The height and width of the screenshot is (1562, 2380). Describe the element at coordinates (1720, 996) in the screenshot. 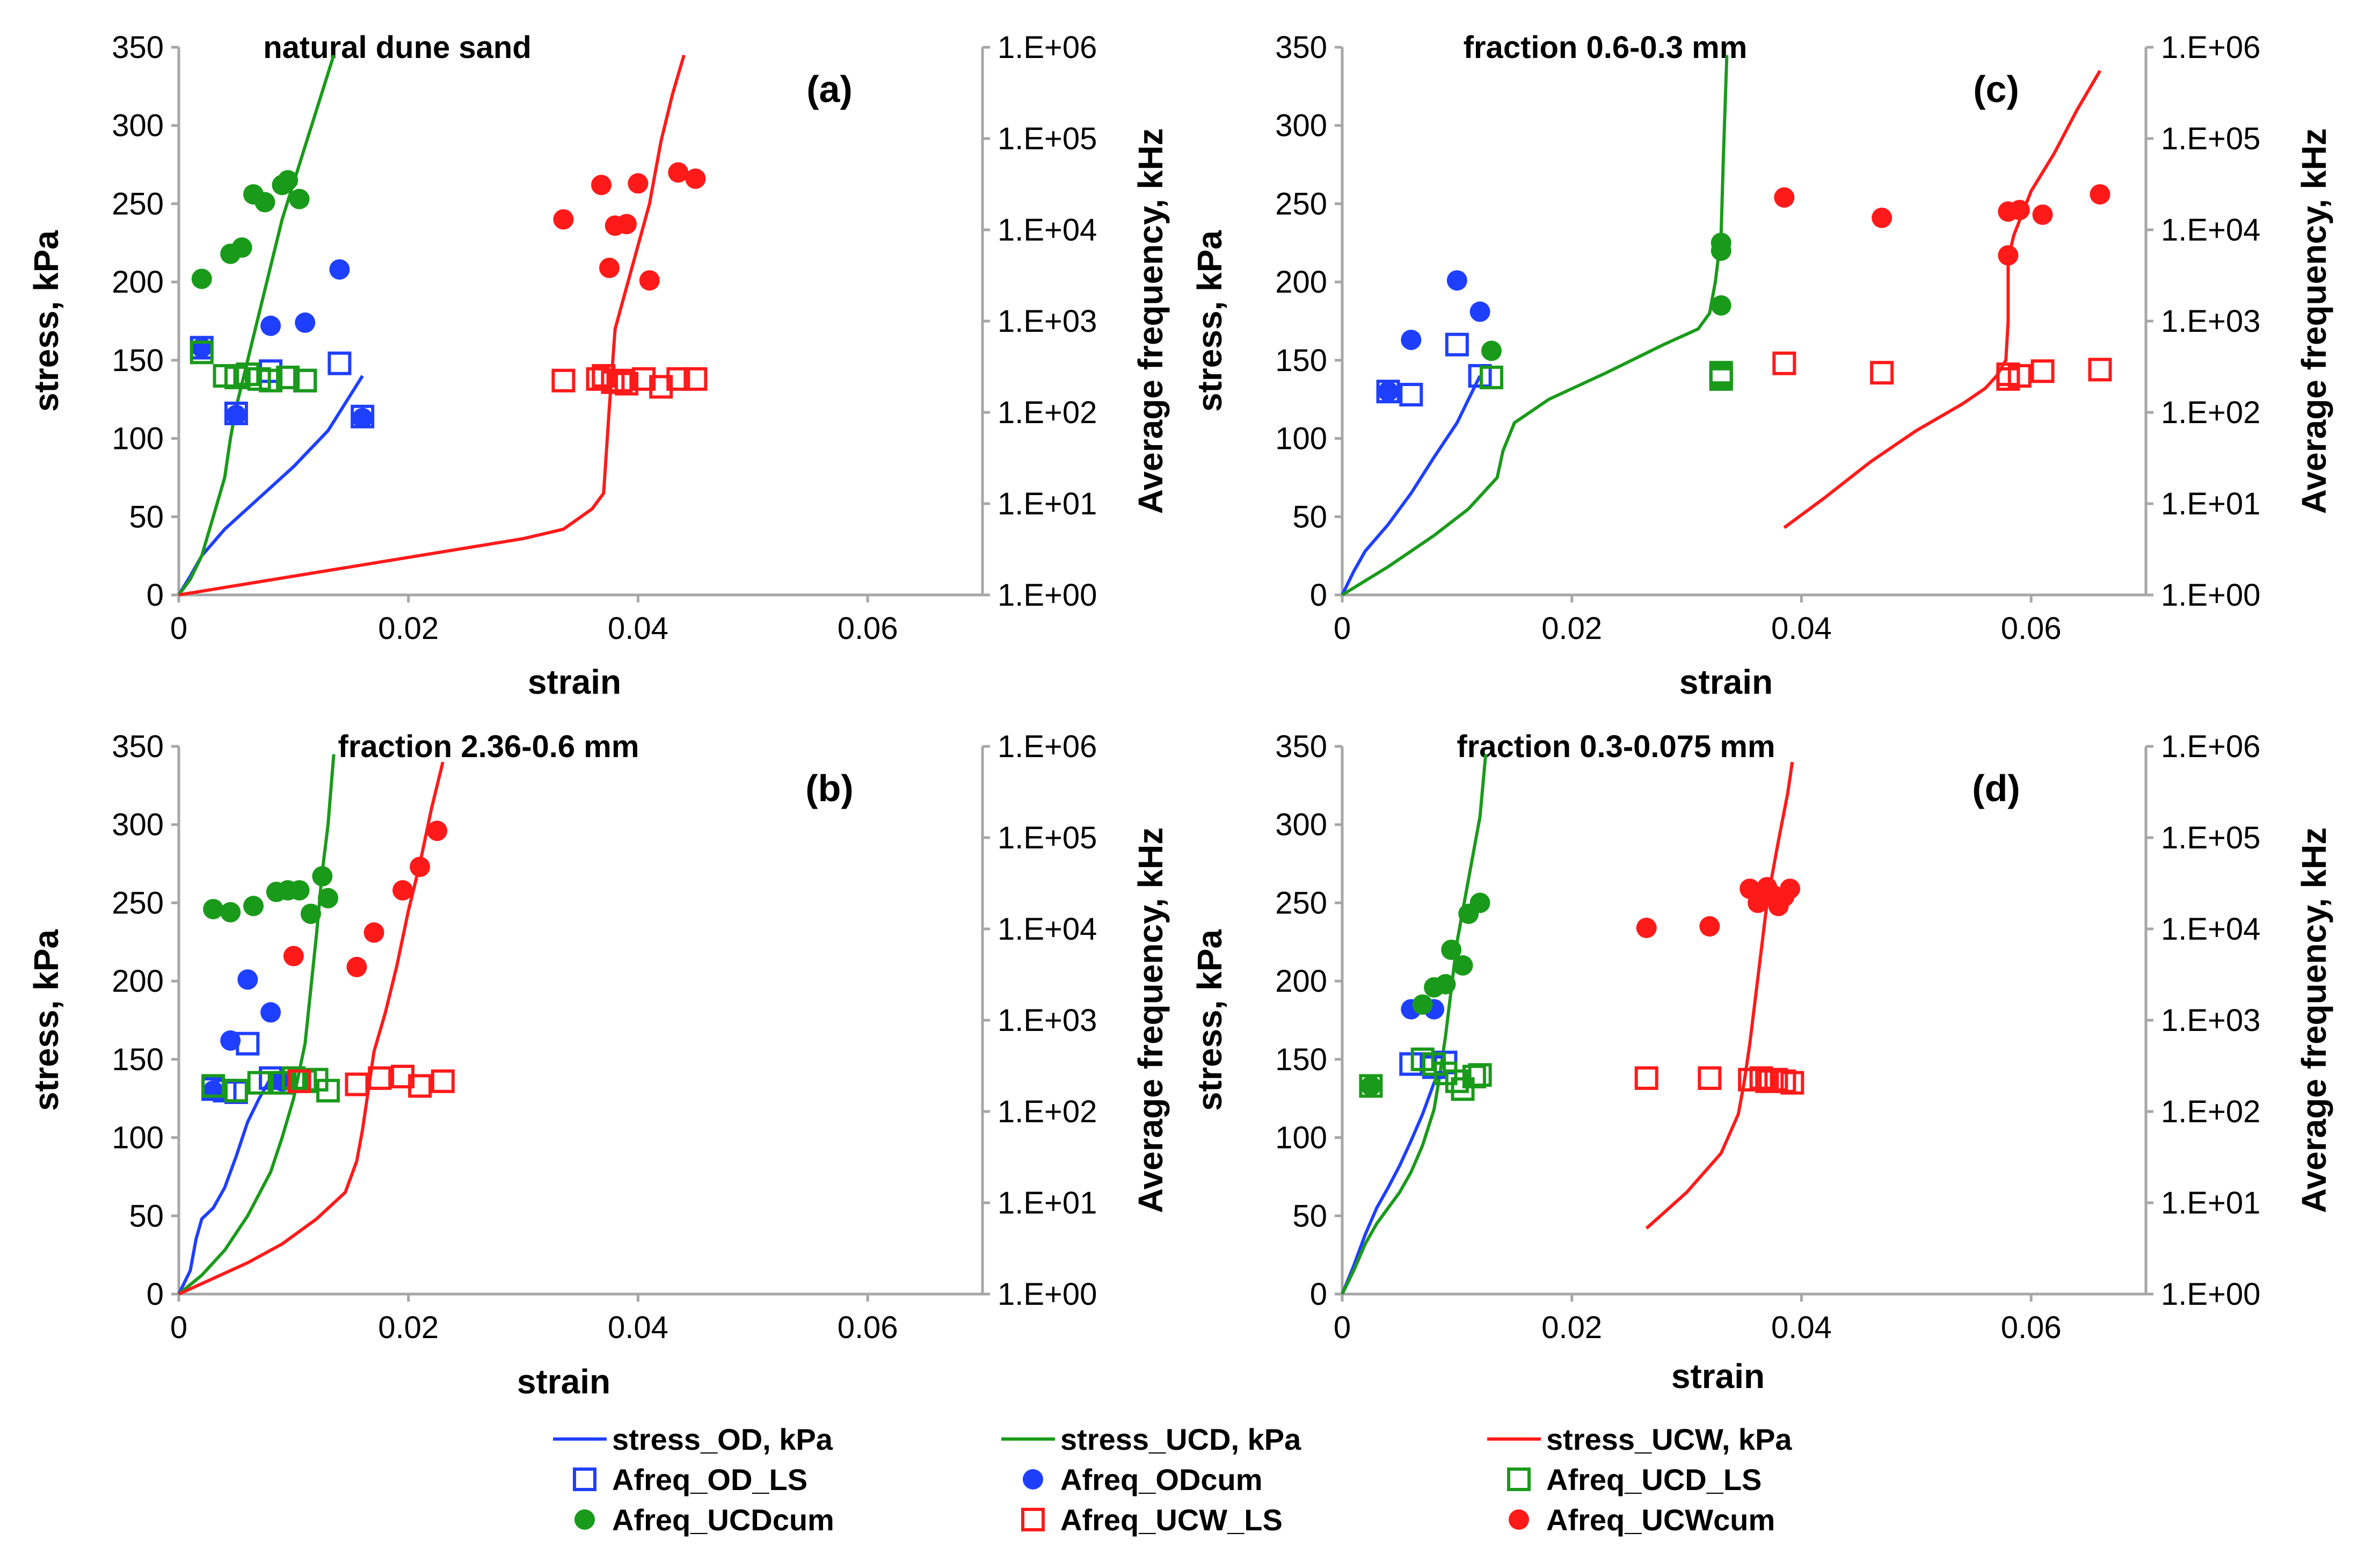

I see `series-line-stress-ucw` at that location.